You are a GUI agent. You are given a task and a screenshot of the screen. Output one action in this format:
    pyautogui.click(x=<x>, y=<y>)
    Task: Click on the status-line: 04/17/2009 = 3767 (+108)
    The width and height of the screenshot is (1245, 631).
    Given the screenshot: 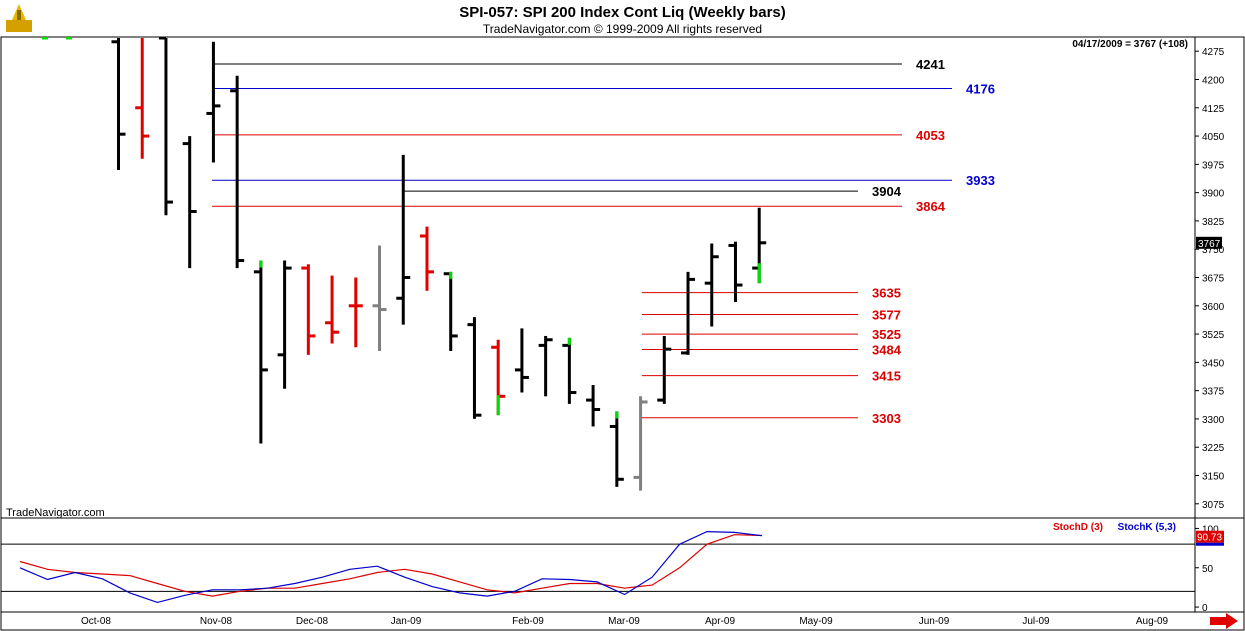 What is the action you would take?
    pyautogui.click(x=1130, y=44)
    